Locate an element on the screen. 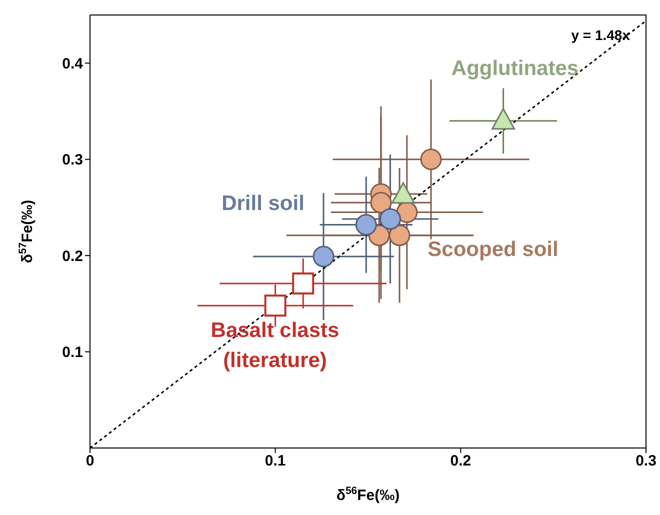 The height and width of the screenshot is (515, 660). series-label: y = 1.48x is located at coordinates (600, 35).